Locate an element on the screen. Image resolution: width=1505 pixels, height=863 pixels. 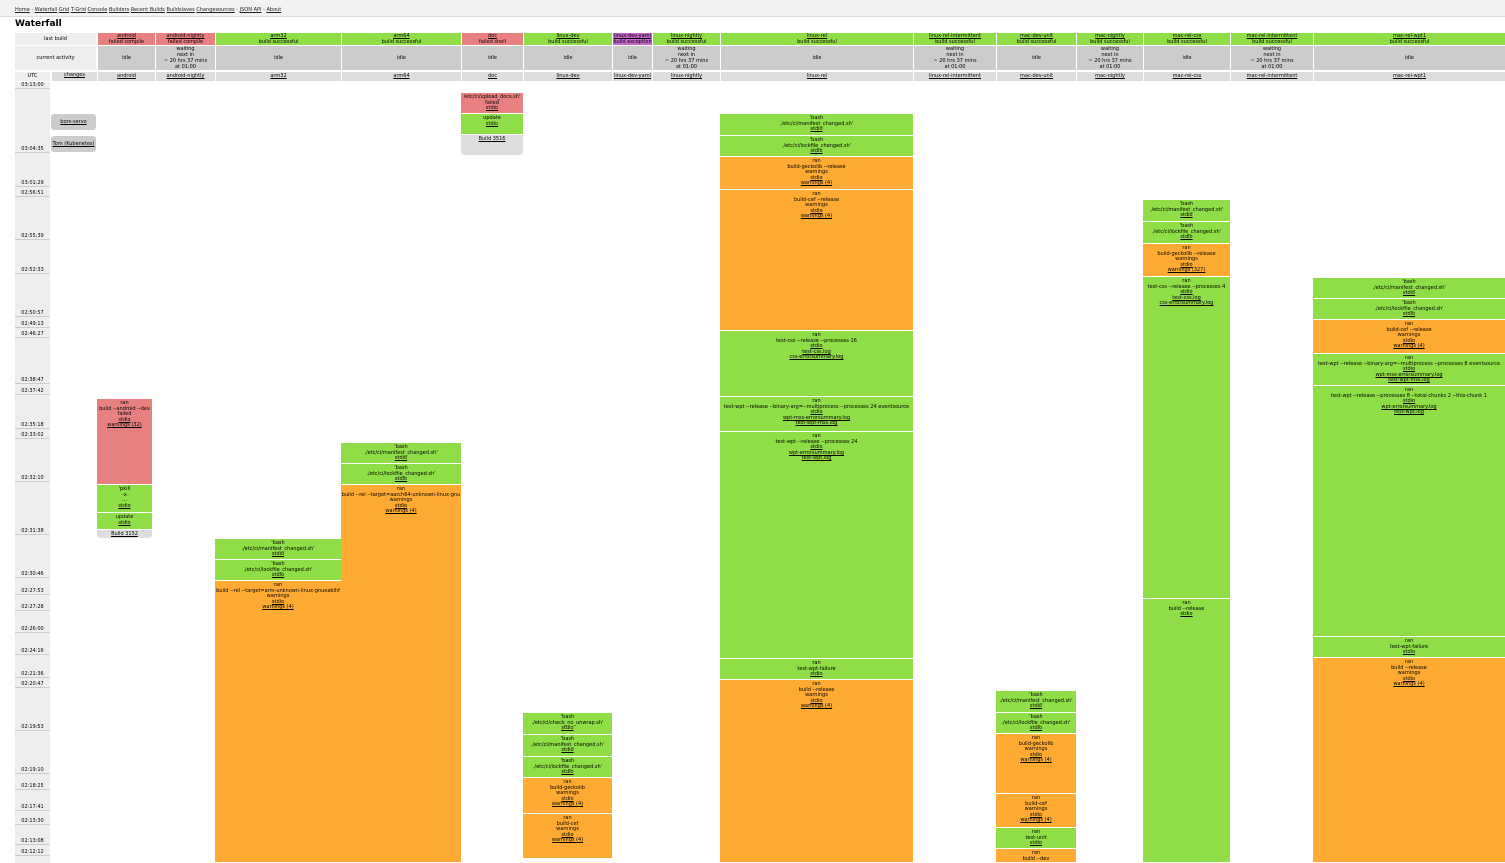
builder-name-link: doc is located at coordinates (492, 76).